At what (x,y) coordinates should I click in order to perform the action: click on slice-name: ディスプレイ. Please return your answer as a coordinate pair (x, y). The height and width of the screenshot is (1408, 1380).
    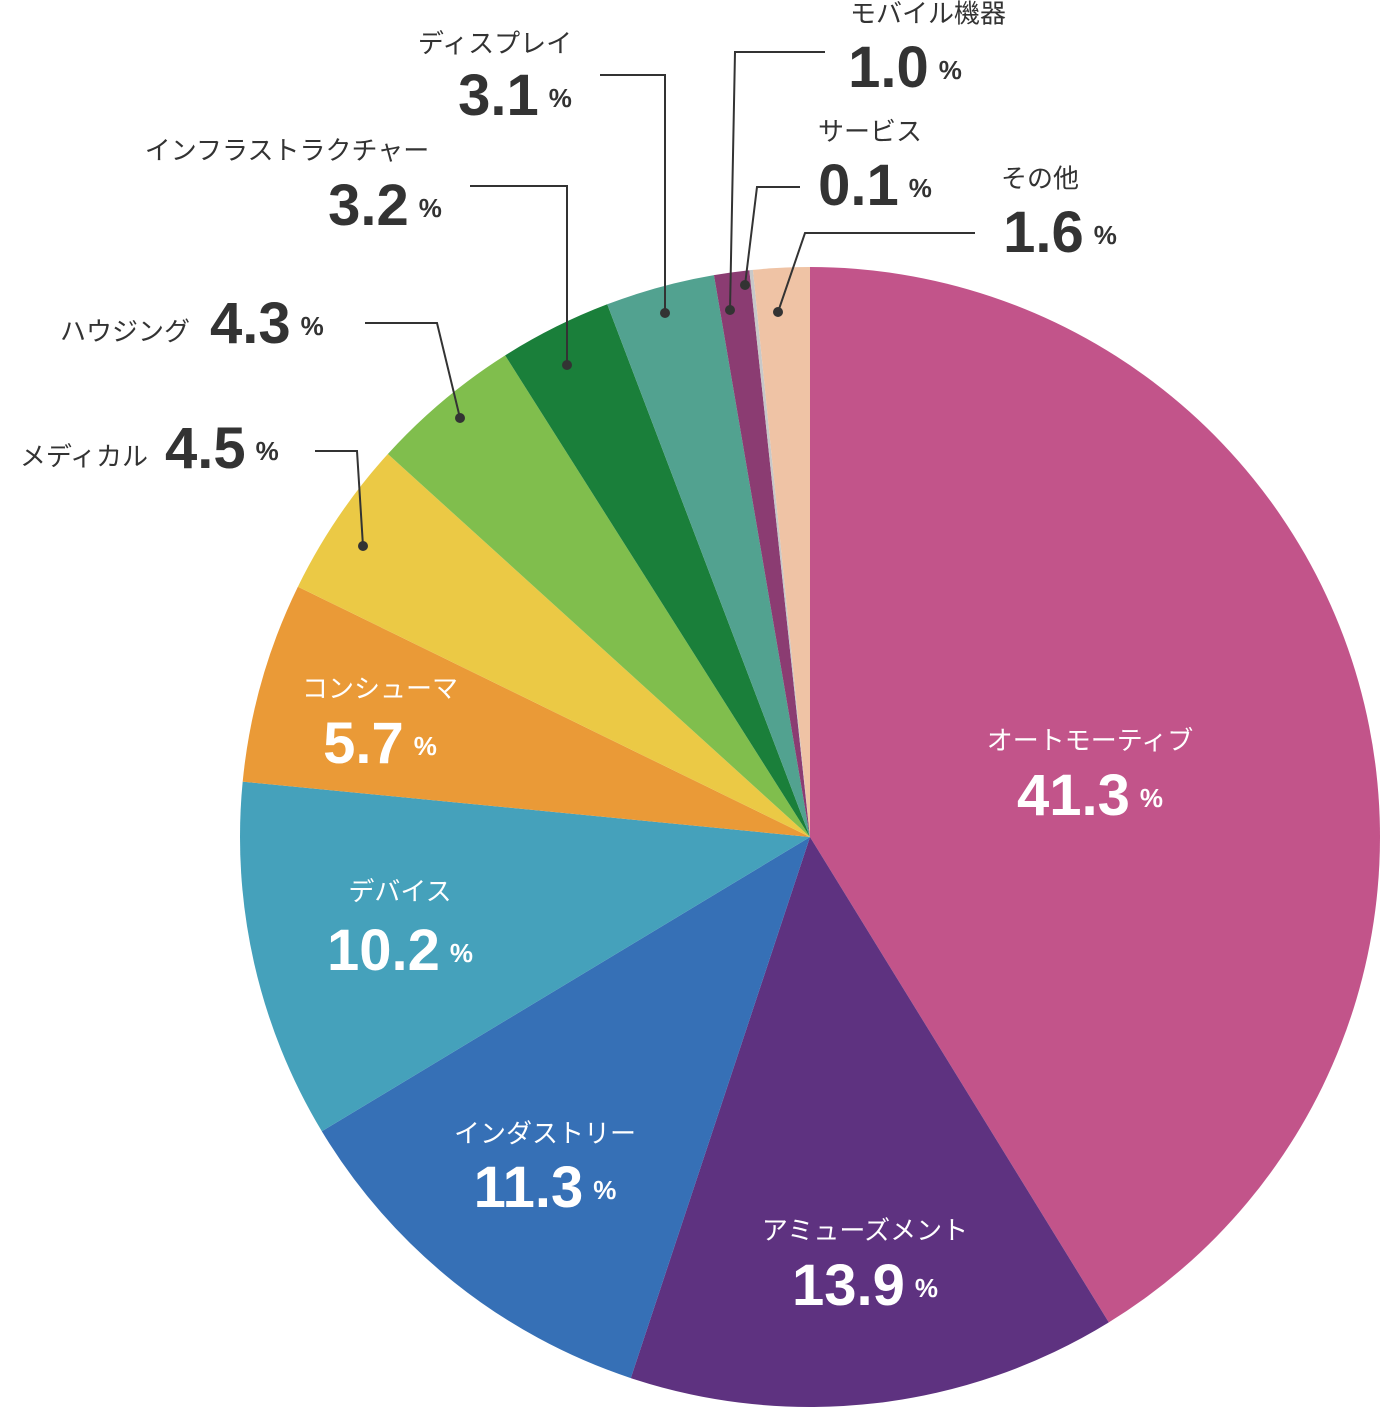
    Looking at the image, I should click on (495, 45).